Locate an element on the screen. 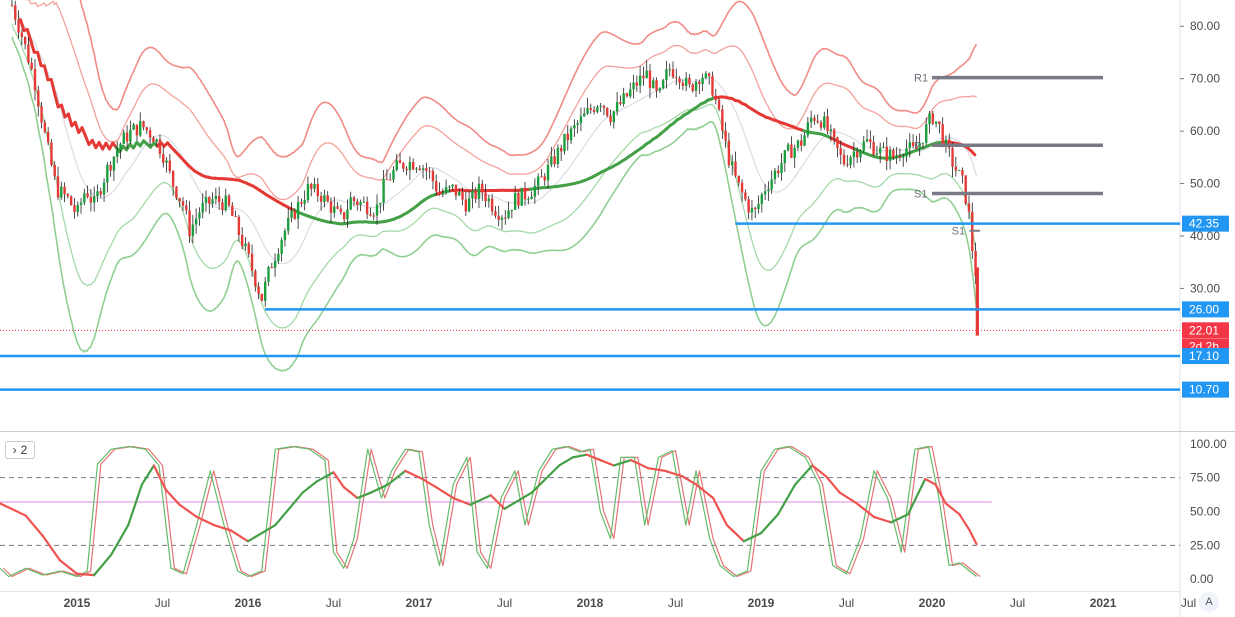 This screenshot has width=1235, height=617. long-ma-segment is located at coordinates (29, 35).